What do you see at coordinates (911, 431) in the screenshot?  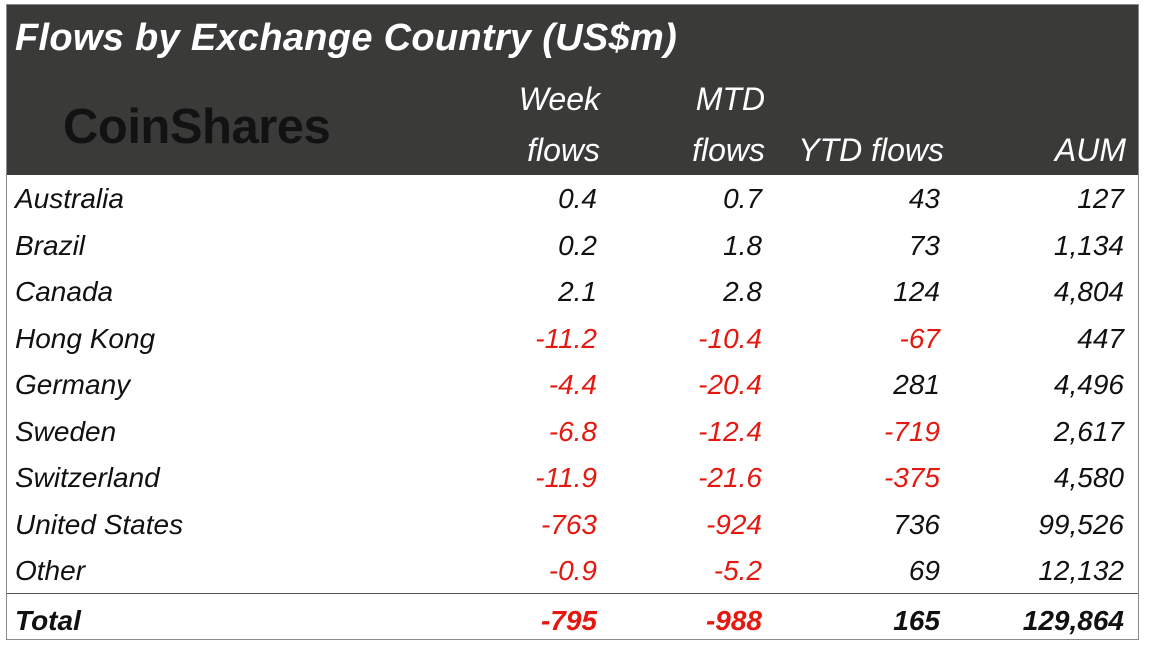 I see `ytd-cell: -719` at bounding box center [911, 431].